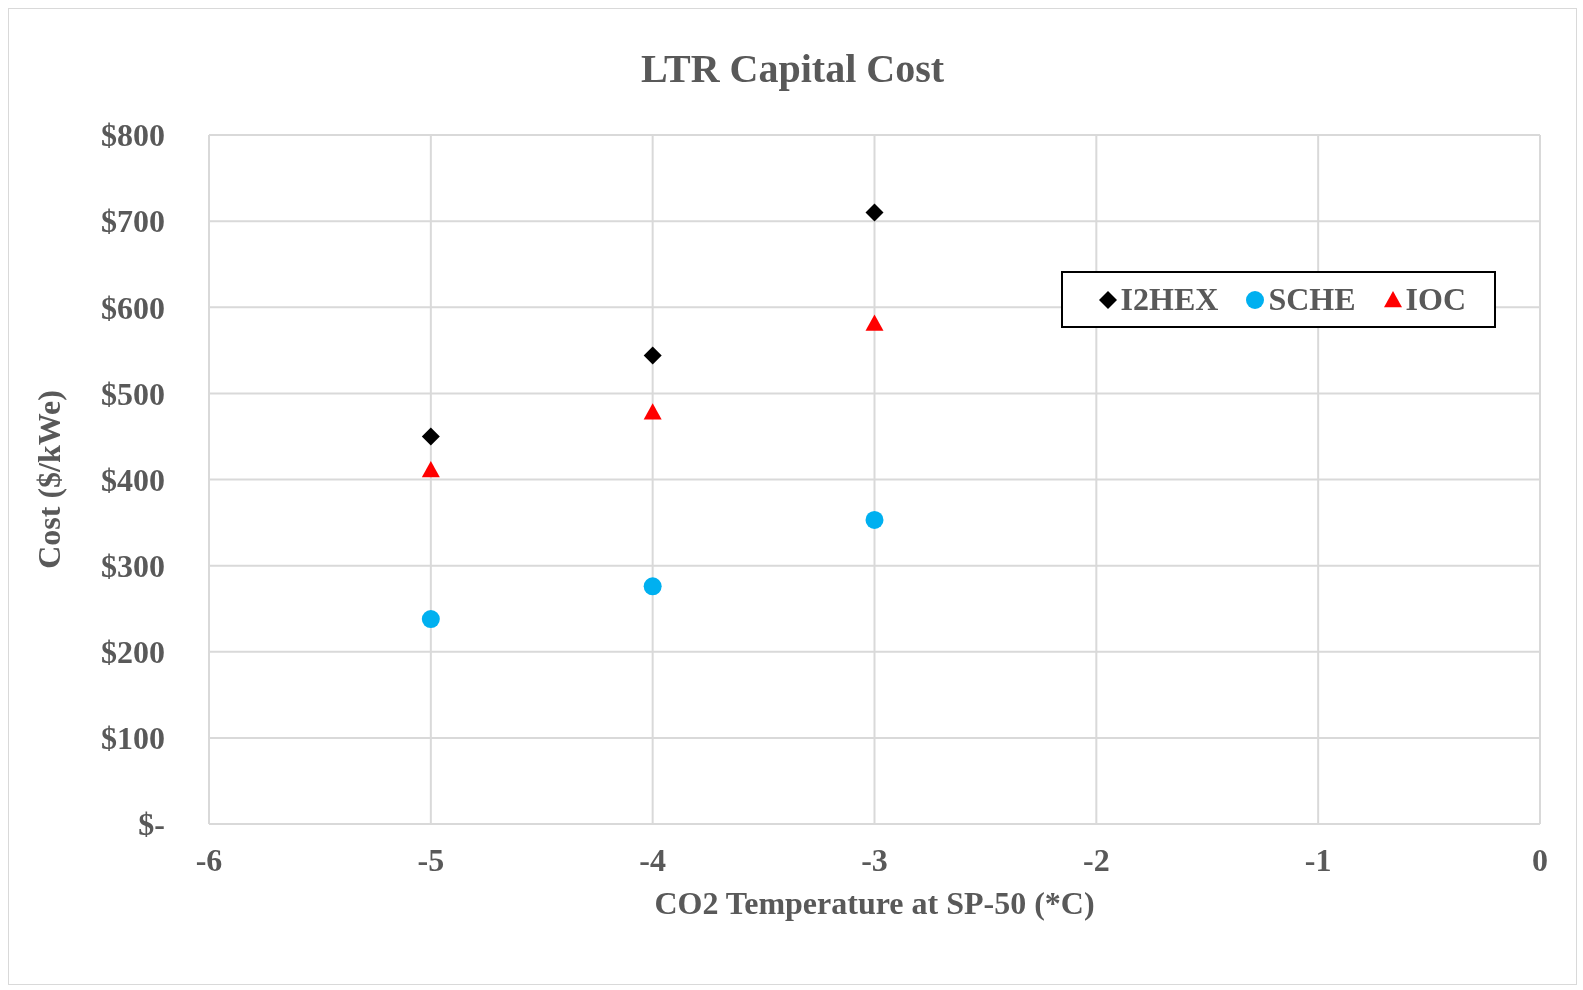  What do you see at coordinates (1435, 299) in the screenshot?
I see `legend-label: IOC` at bounding box center [1435, 299].